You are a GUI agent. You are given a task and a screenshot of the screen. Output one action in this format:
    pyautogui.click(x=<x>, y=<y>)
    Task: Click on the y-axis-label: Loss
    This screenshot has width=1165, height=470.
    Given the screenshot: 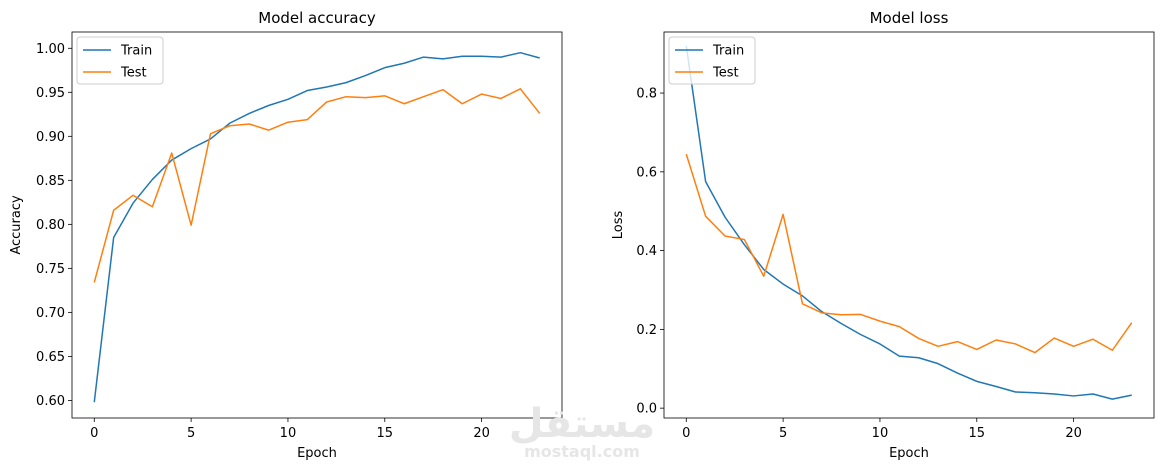 What is the action you would take?
    pyautogui.click(x=618, y=225)
    